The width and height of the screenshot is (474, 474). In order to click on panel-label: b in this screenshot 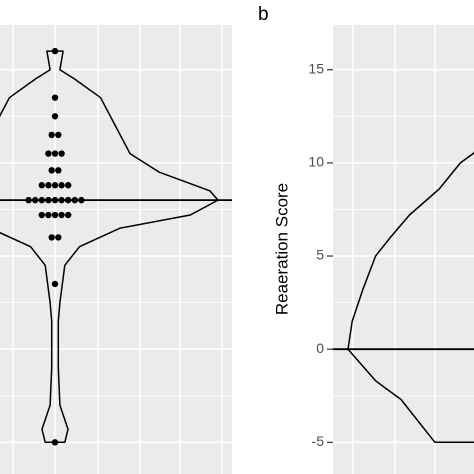, I will do `click(263, 14)`.